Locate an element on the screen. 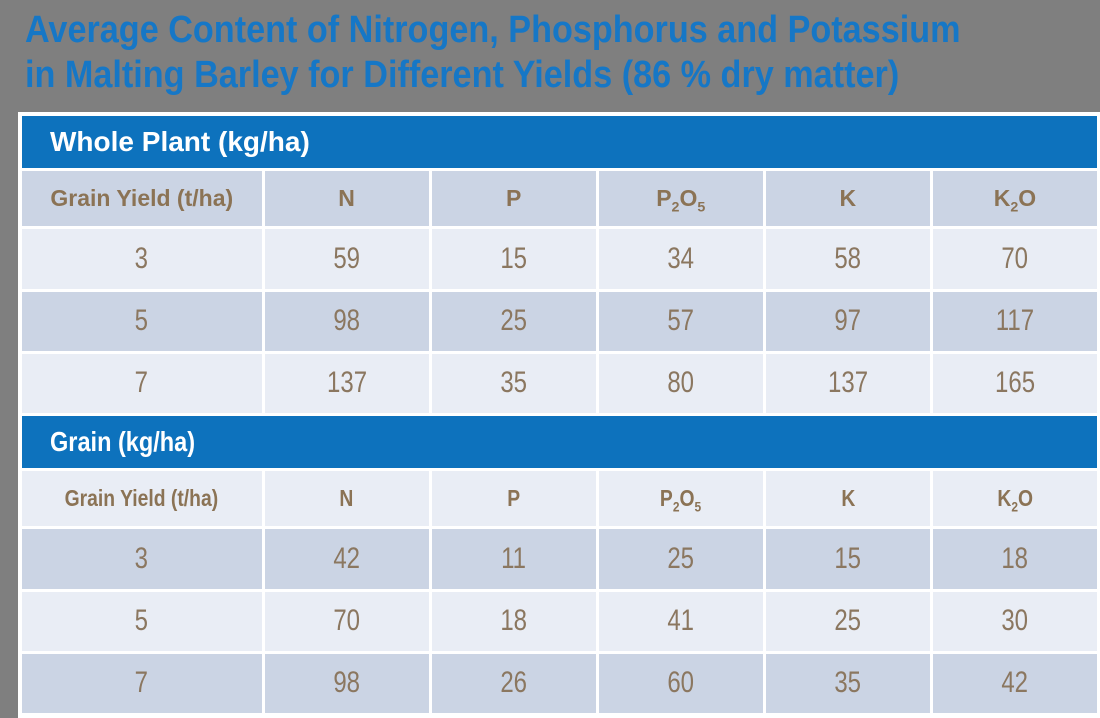 The height and width of the screenshot is (718, 1100). column-header-label: K is located at coordinates (847, 498).